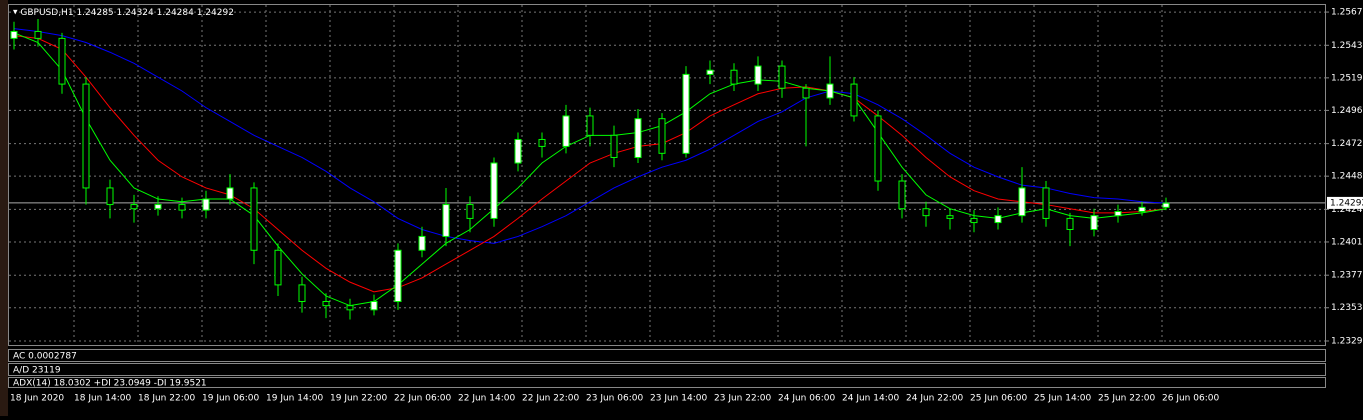  What do you see at coordinates (102, 399) in the screenshot?
I see `x-tick-label: 18 Jun 14:00` at bounding box center [102, 399].